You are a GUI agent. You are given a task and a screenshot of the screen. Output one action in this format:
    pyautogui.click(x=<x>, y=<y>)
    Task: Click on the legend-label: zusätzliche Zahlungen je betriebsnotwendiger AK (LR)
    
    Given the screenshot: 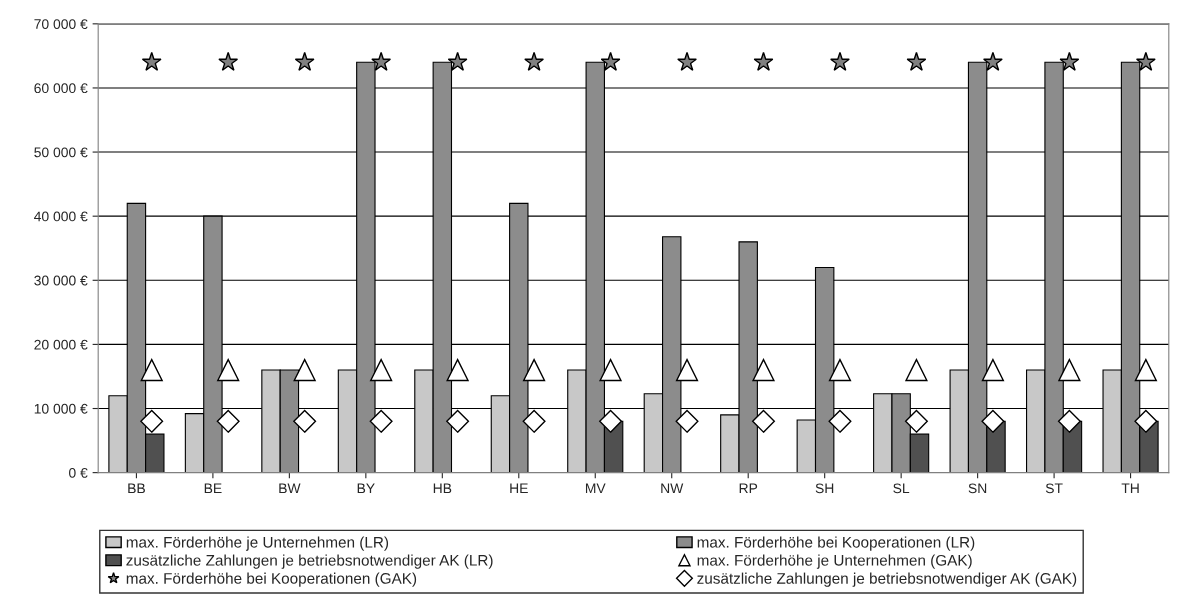 What is the action you would take?
    pyautogui.click(x=309, y=561)
    